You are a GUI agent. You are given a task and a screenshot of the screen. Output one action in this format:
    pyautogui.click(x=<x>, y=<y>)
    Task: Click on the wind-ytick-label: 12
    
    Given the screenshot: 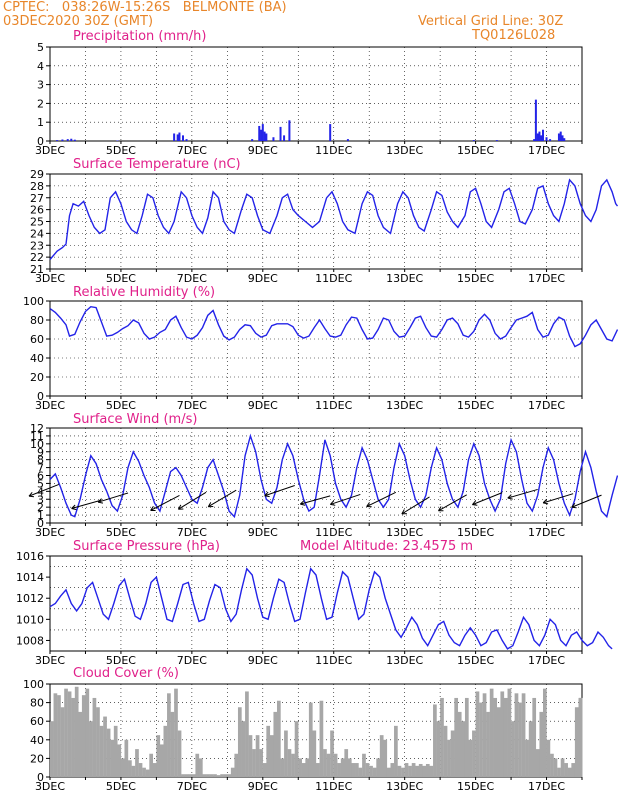 What is the action you would take?
    pyautogui.click(x=37, y=428)
    